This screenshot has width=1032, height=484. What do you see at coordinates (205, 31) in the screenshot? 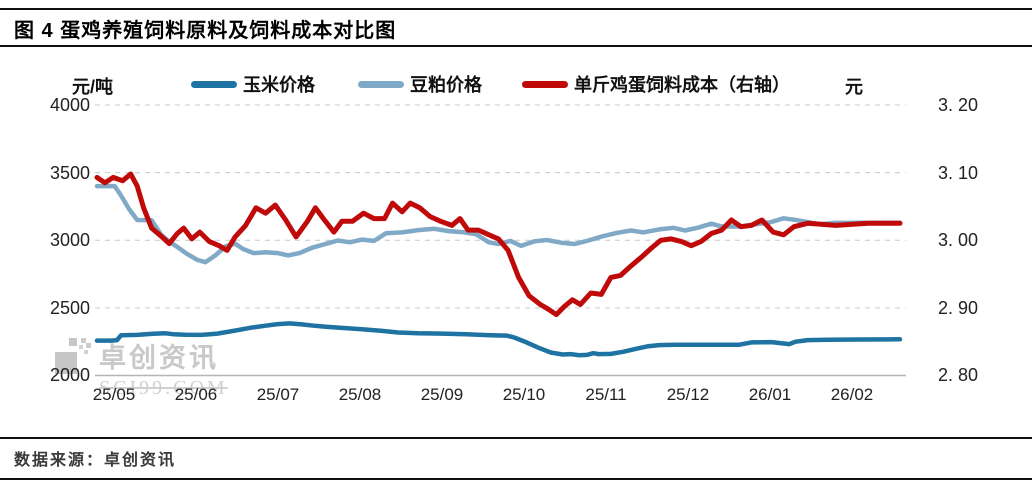
I see `page-title: 图 4 蛋鸡养殖饲料原料及饲料成本对比图` at bounding box center [205, 31].